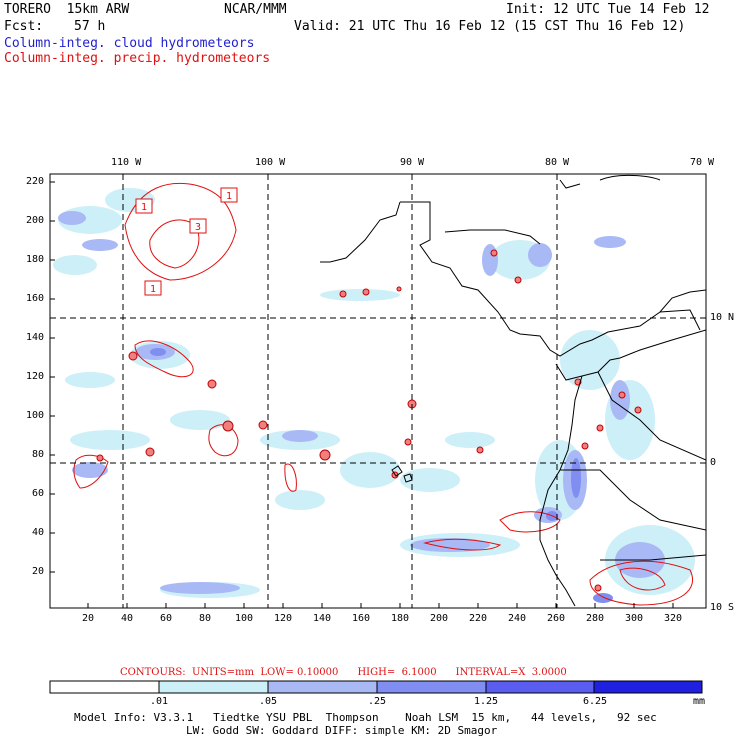 The width and height of the screenshot is (740, 740). What do you see at coordinates (35, 415) in the screenshot?
I see `y-tick-label: 100` at bounding box center [35, 415].